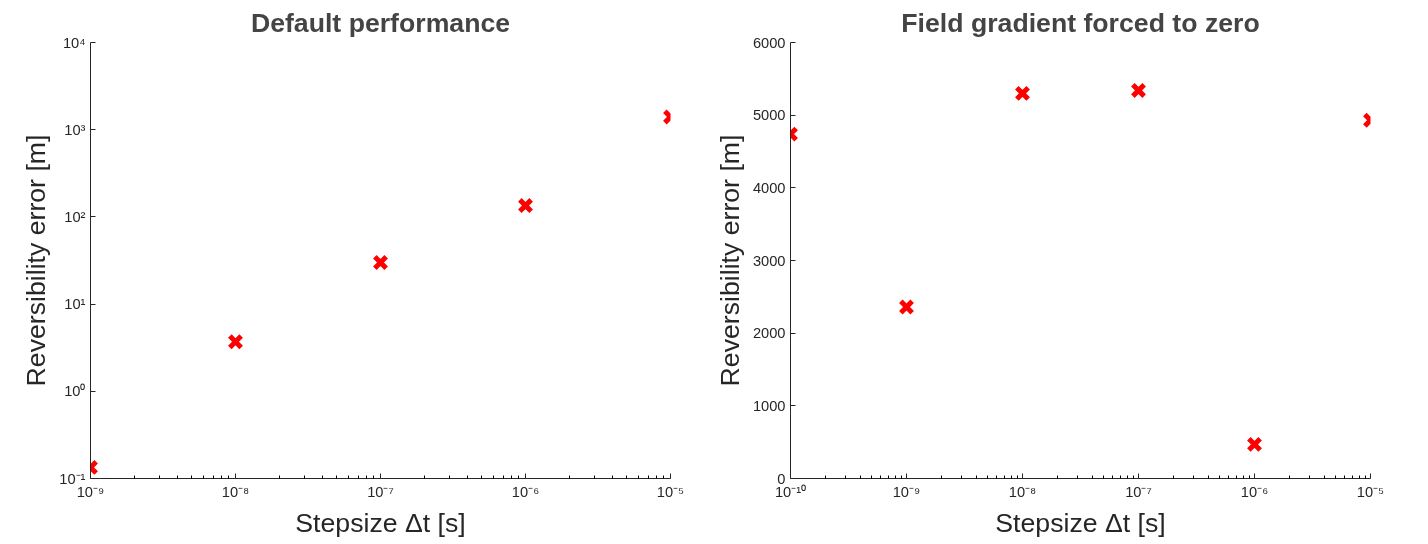  I want to click on y-tick-label: 4000, so click(769, 187).